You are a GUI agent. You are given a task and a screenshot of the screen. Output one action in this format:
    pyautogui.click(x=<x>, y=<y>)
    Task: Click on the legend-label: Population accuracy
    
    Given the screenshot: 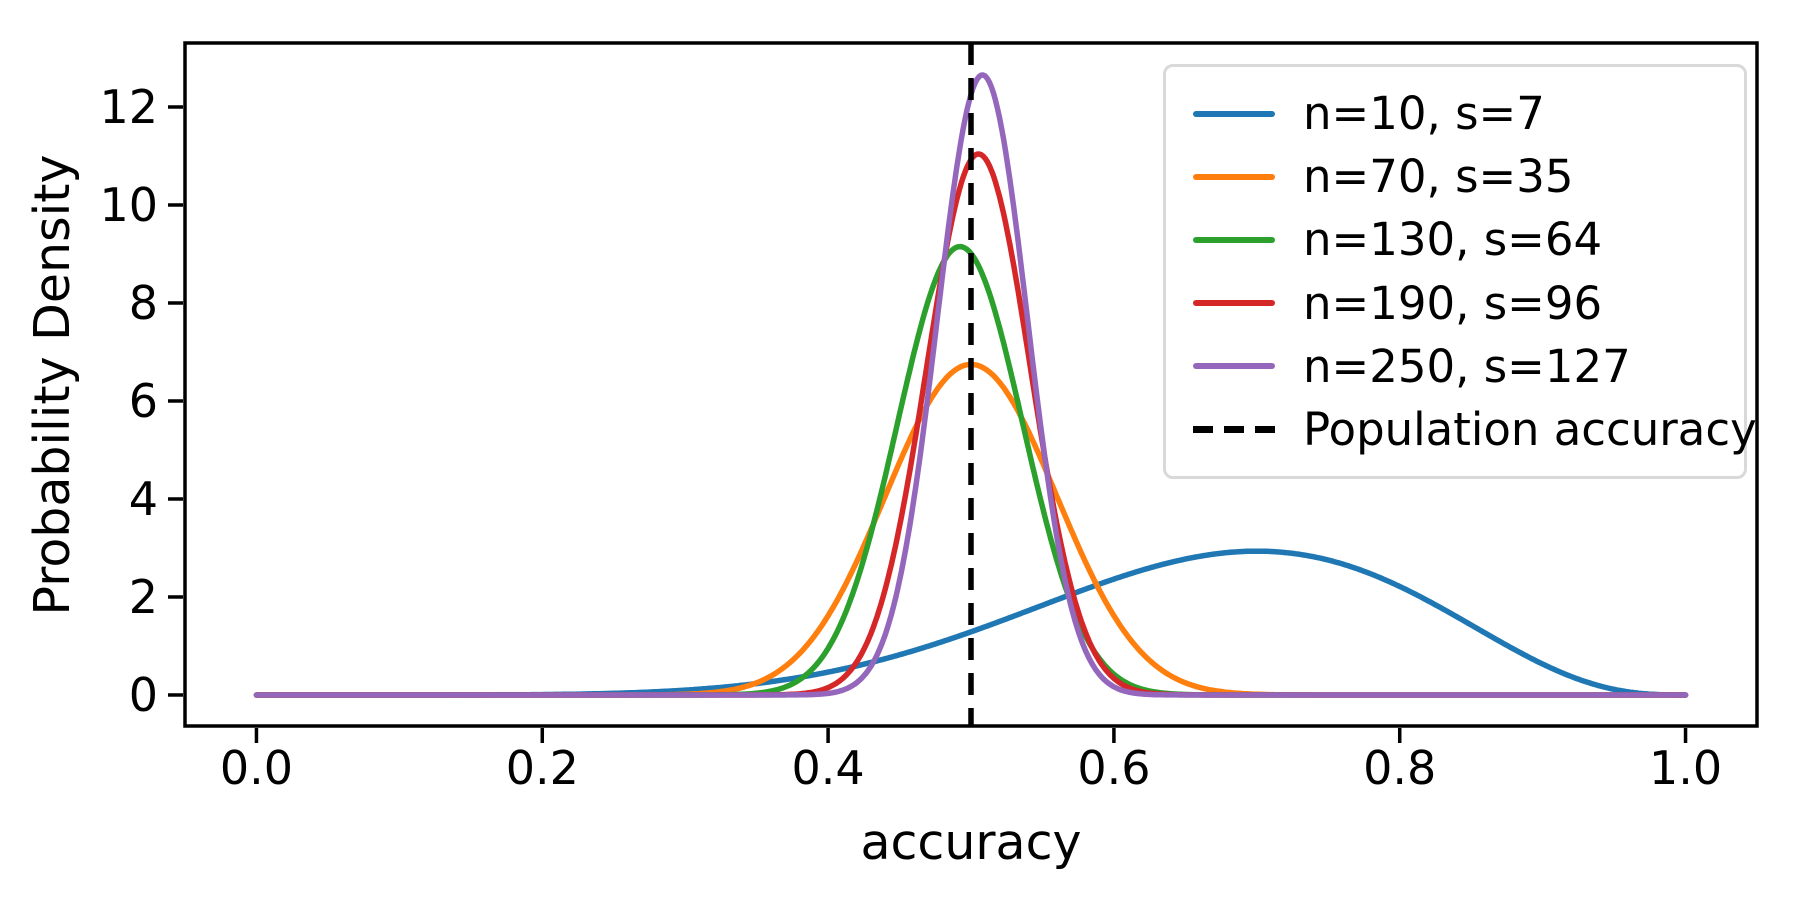 What is the action you would take?
    pyautogui.click(x=1530, y=429)
    